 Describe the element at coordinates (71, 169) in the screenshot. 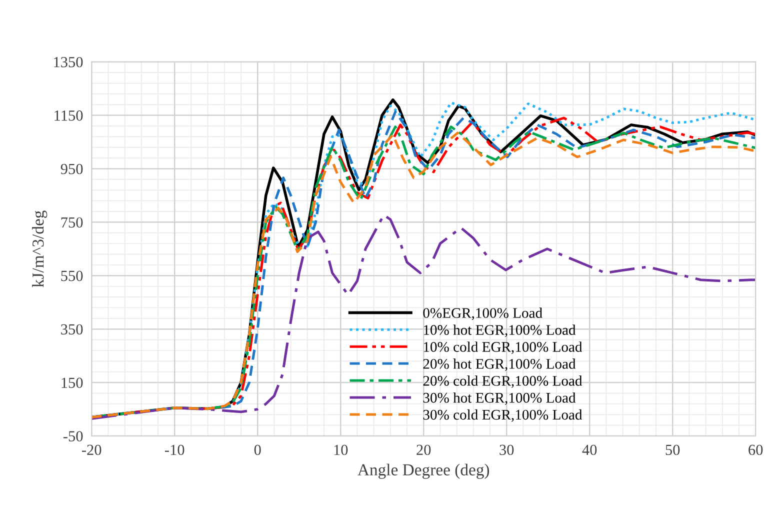

I see `y-tick-label: 950` at that location.